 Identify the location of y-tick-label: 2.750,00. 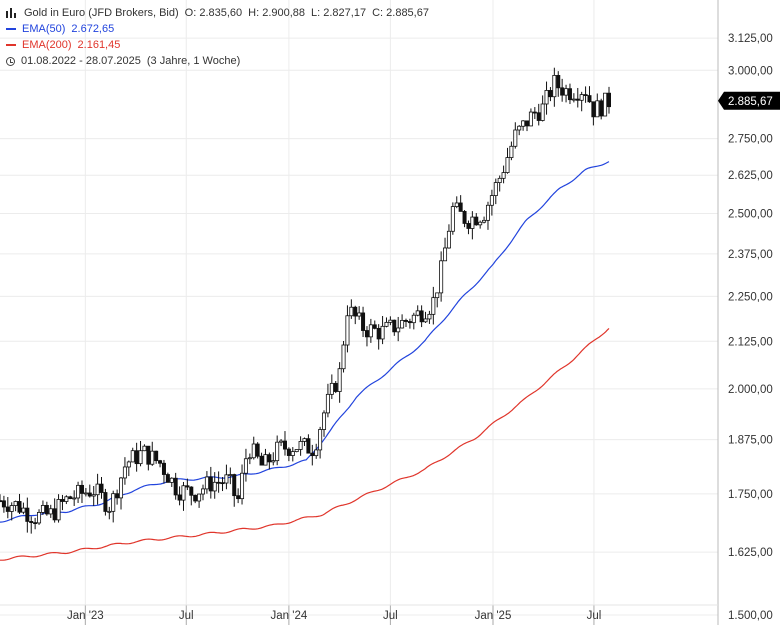
(750, 140).